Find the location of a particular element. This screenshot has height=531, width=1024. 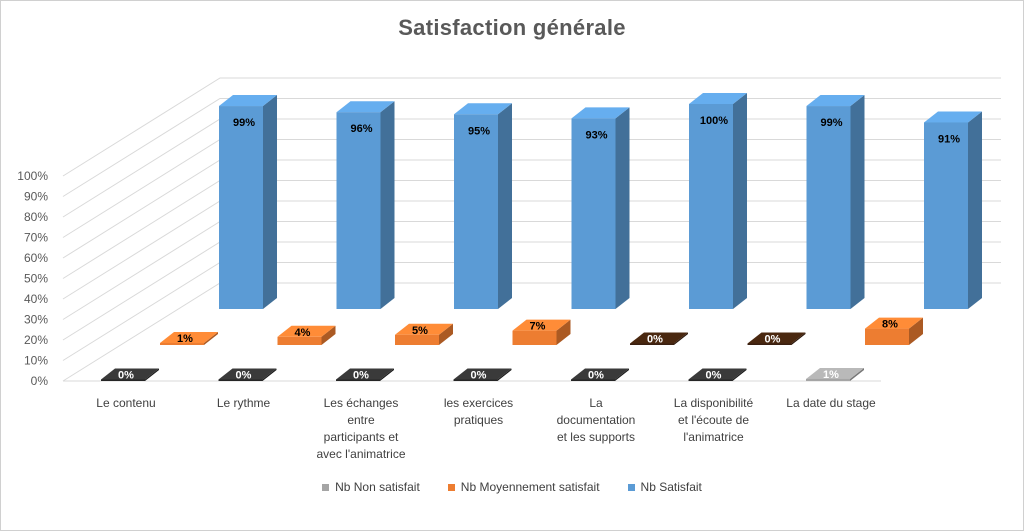

category-label: Le contenu is located at coordinates (125, 403).